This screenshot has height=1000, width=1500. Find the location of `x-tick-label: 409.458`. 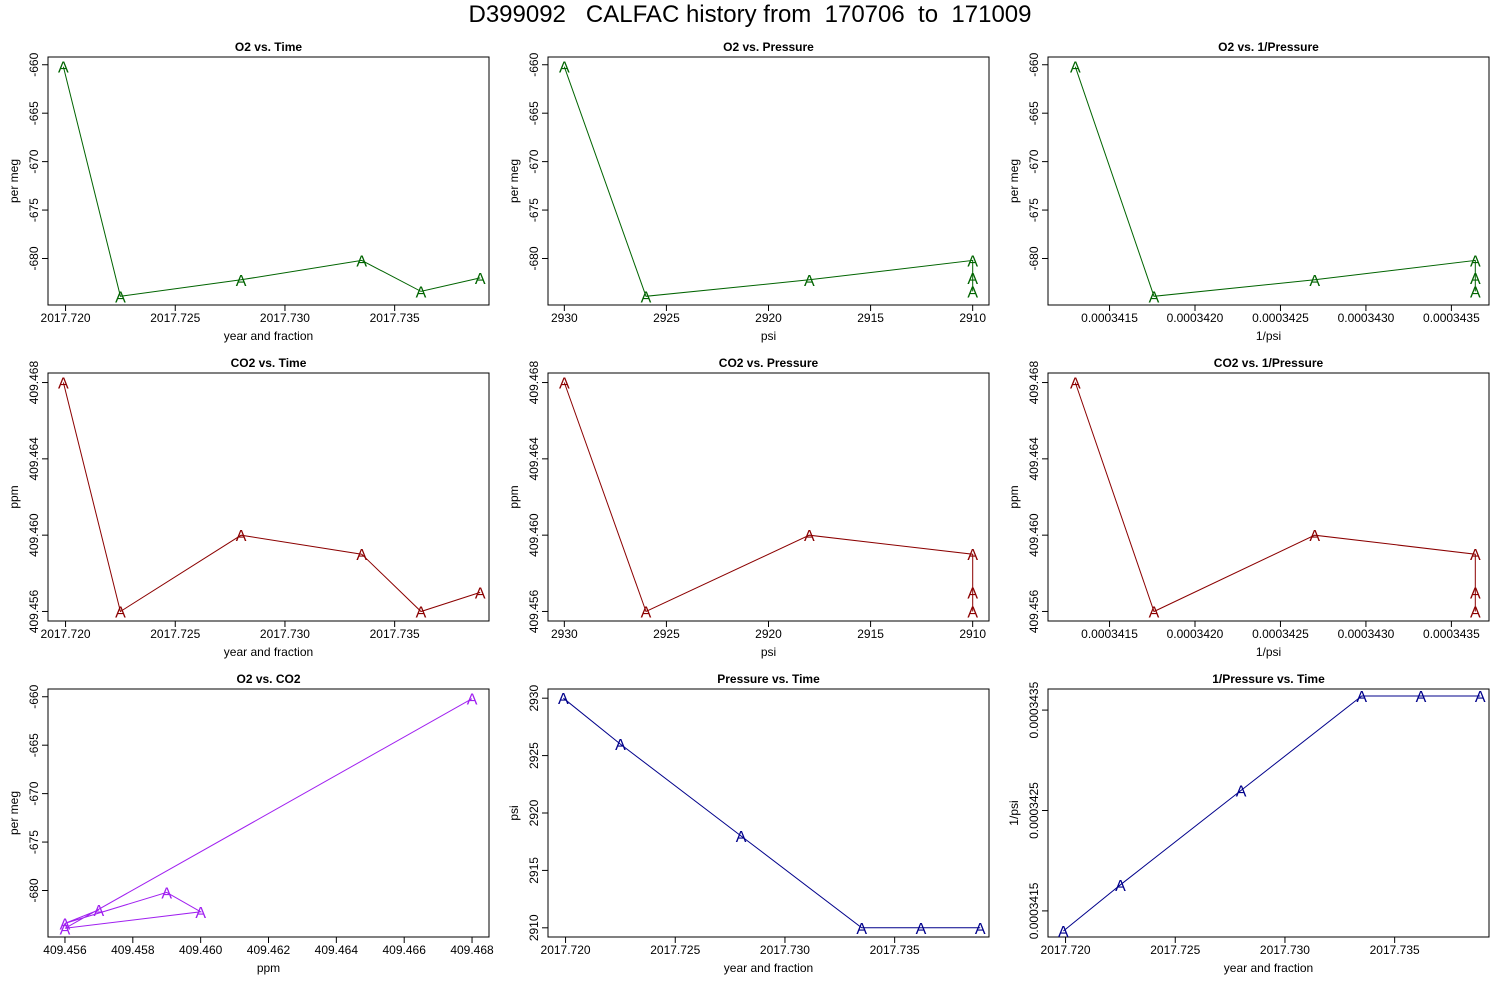

x-tick-label: 409.458 is located at coordinates (133, 950).